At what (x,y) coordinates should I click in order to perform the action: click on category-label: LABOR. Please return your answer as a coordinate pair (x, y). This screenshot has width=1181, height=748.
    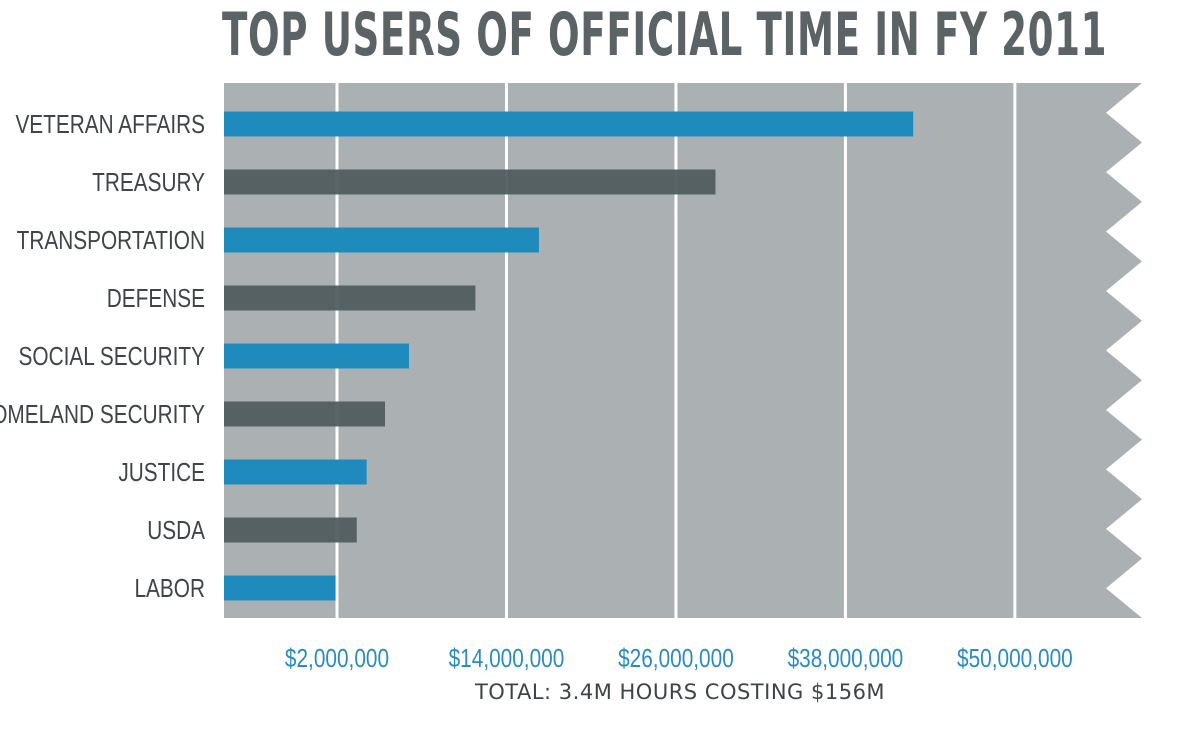
    Looking at the image, I should click on (169, 588).